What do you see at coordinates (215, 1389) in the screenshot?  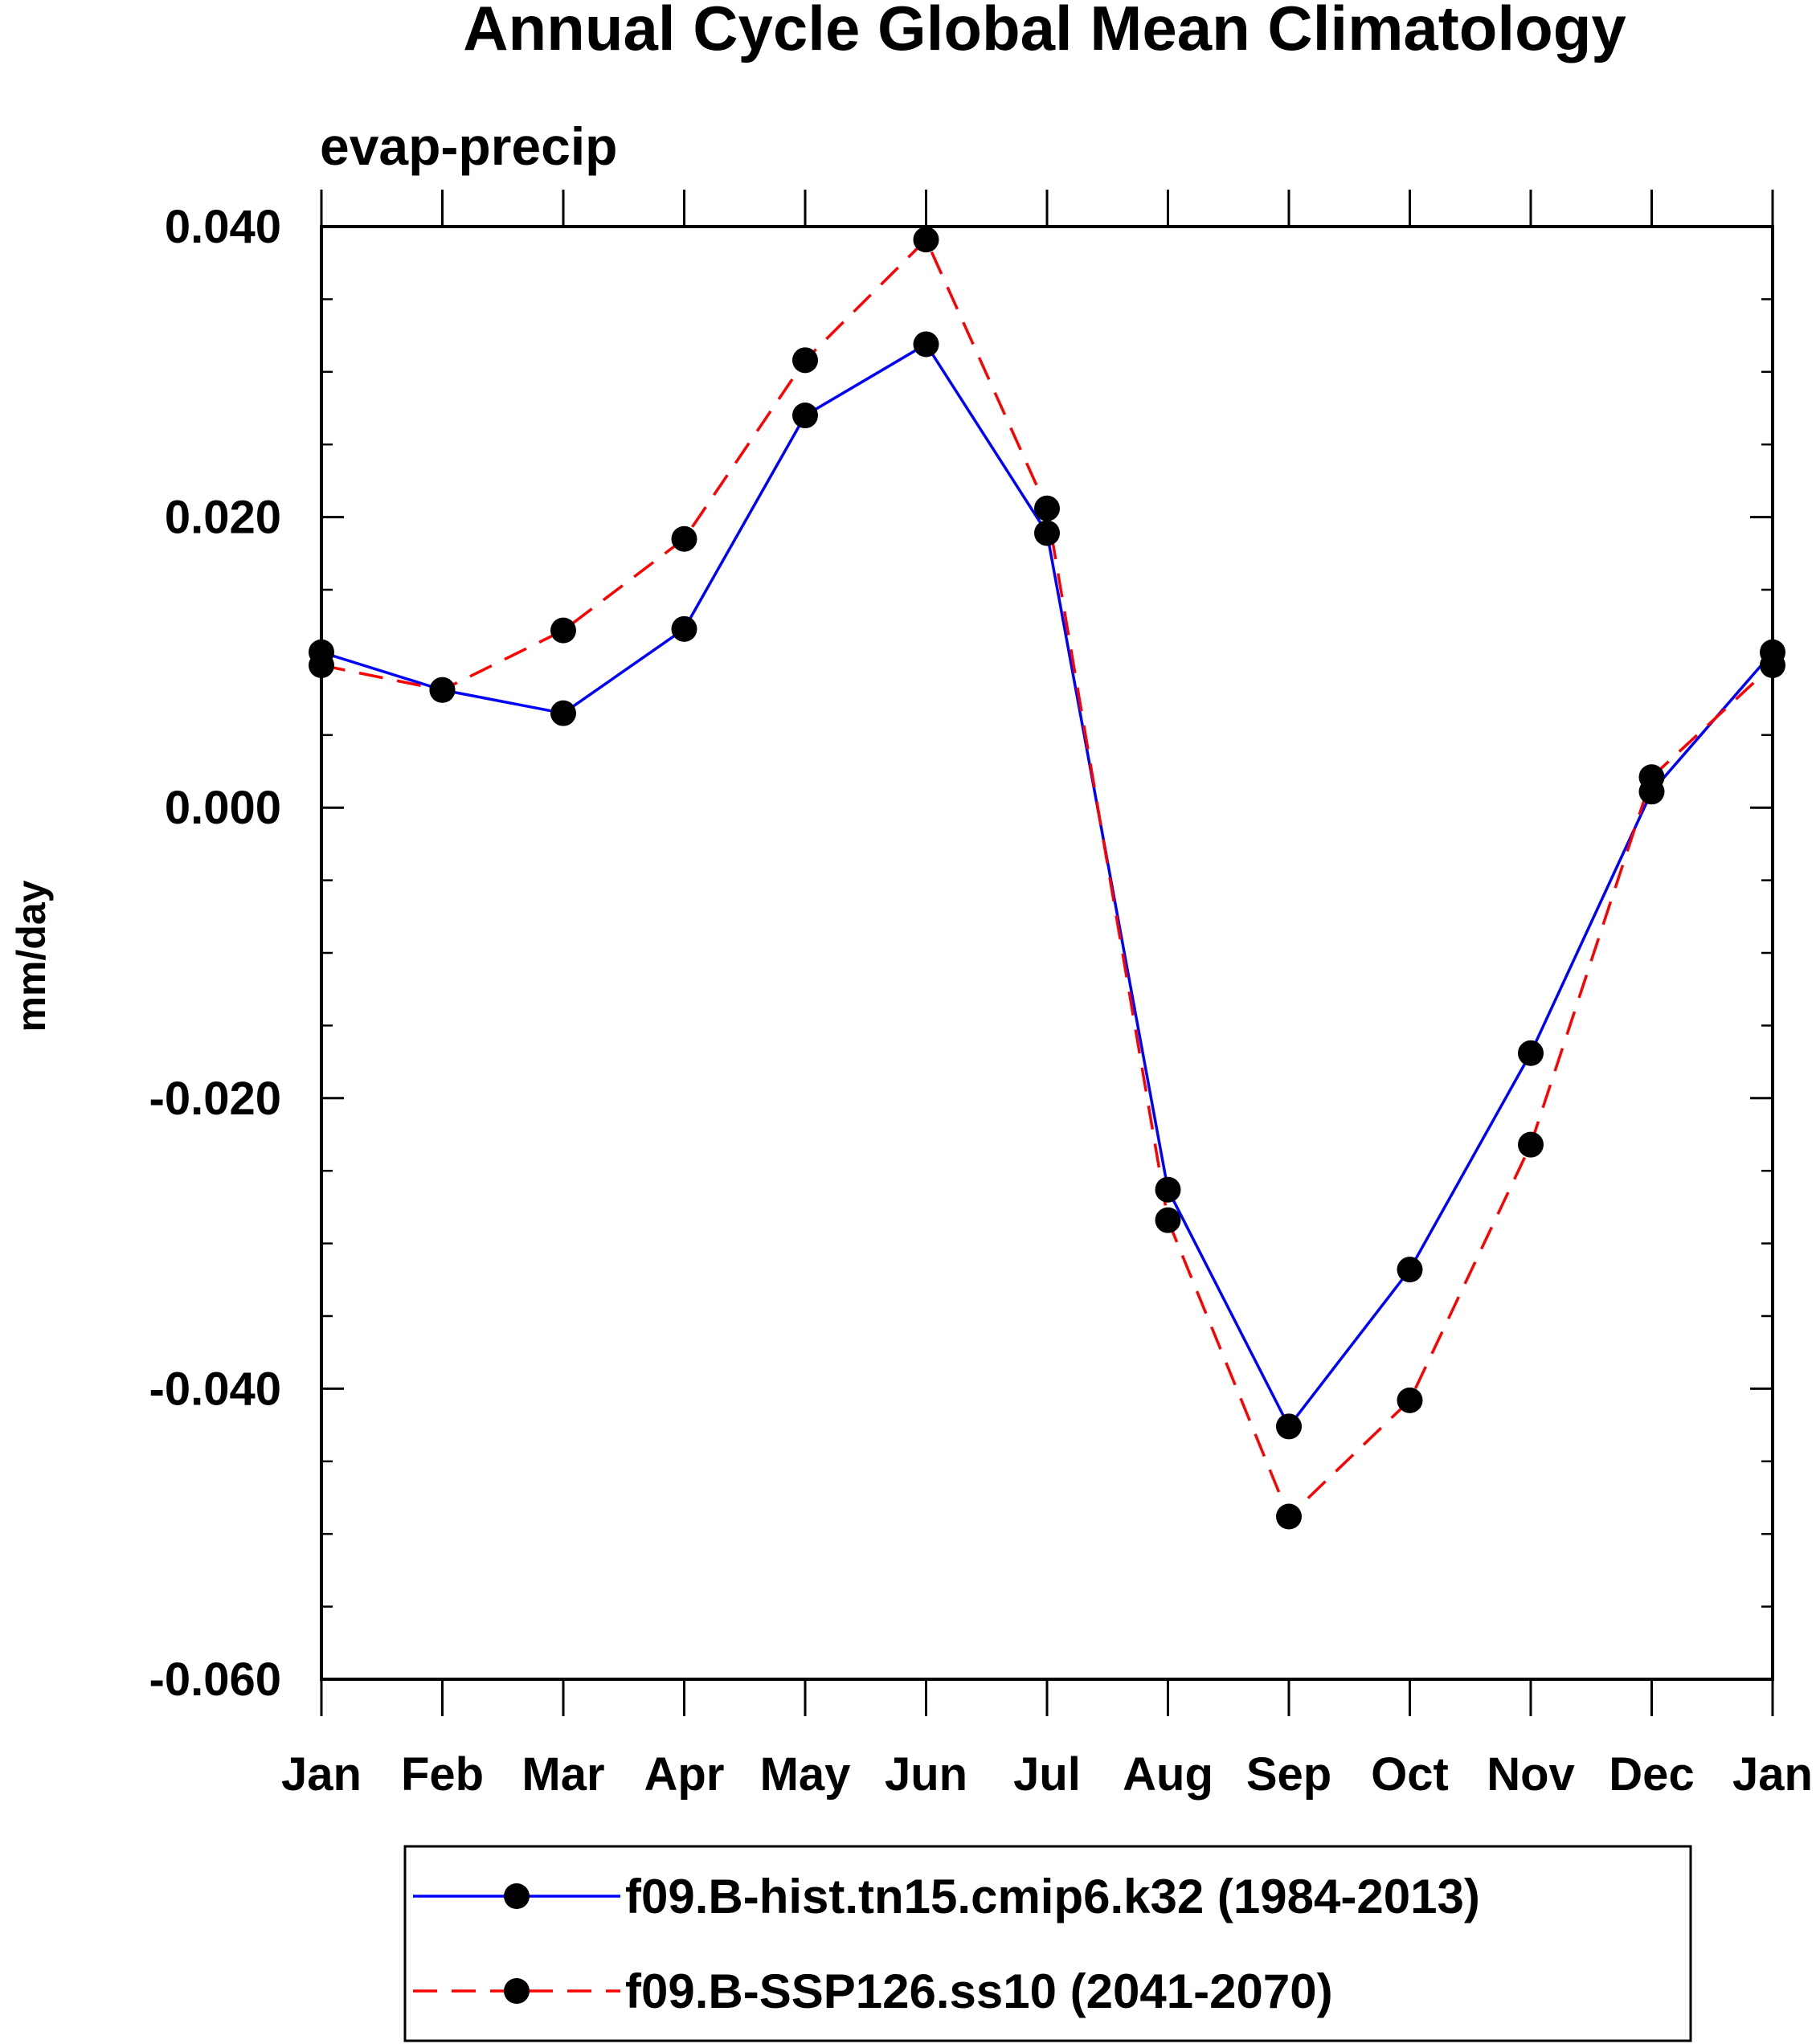 I see `y-tick-label: -0.040` at bounding box center [215, 1389].